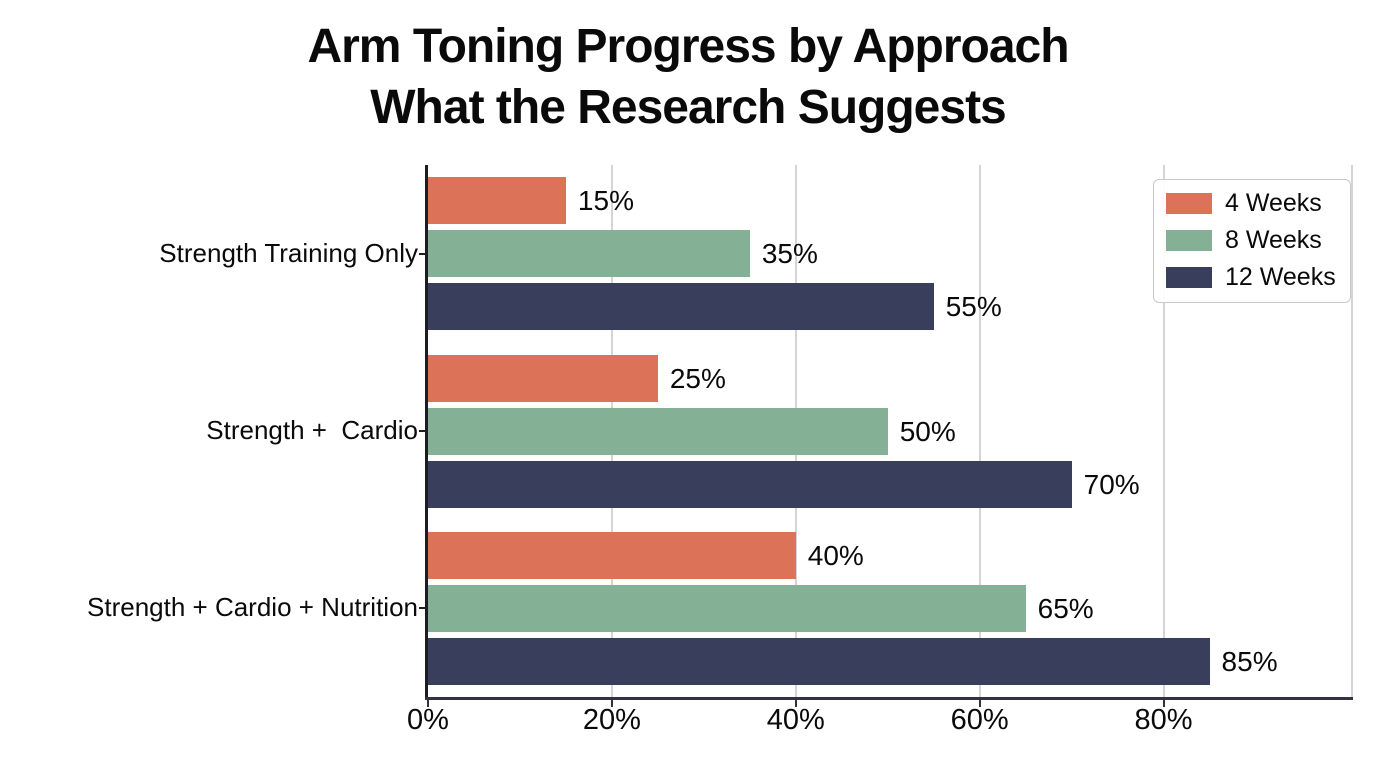  I want to click on x-tick-mark-0%, so click(428, 703).